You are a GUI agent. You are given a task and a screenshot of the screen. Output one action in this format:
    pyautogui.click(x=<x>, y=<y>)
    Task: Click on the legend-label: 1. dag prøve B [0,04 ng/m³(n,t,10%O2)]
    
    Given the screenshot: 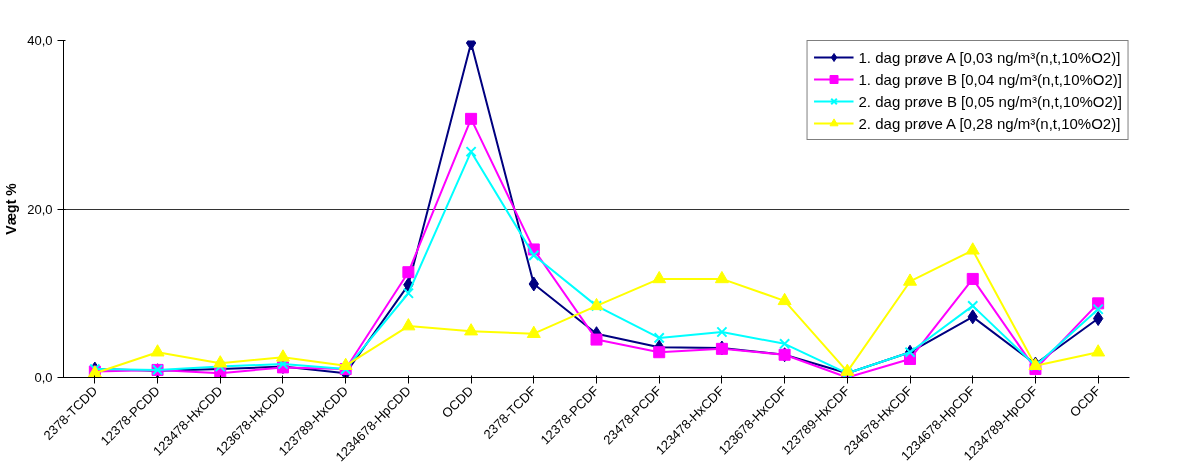 What is the action you would take?
    pyautogui.click(x=990, y=79)
    